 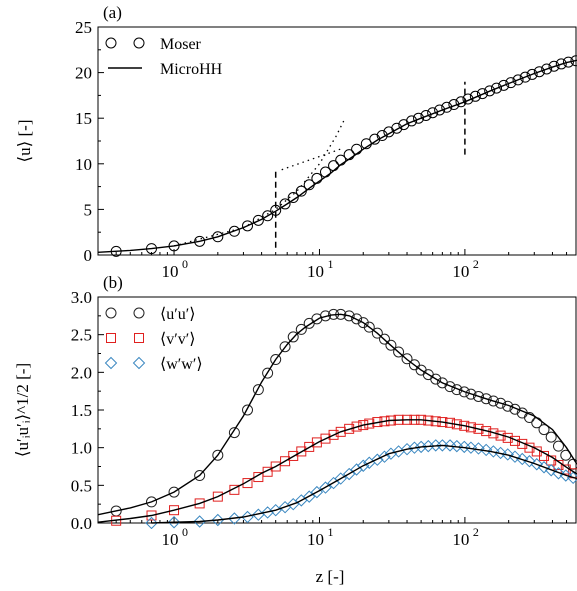 I want to click on series-line, so click(x=364, y=484).